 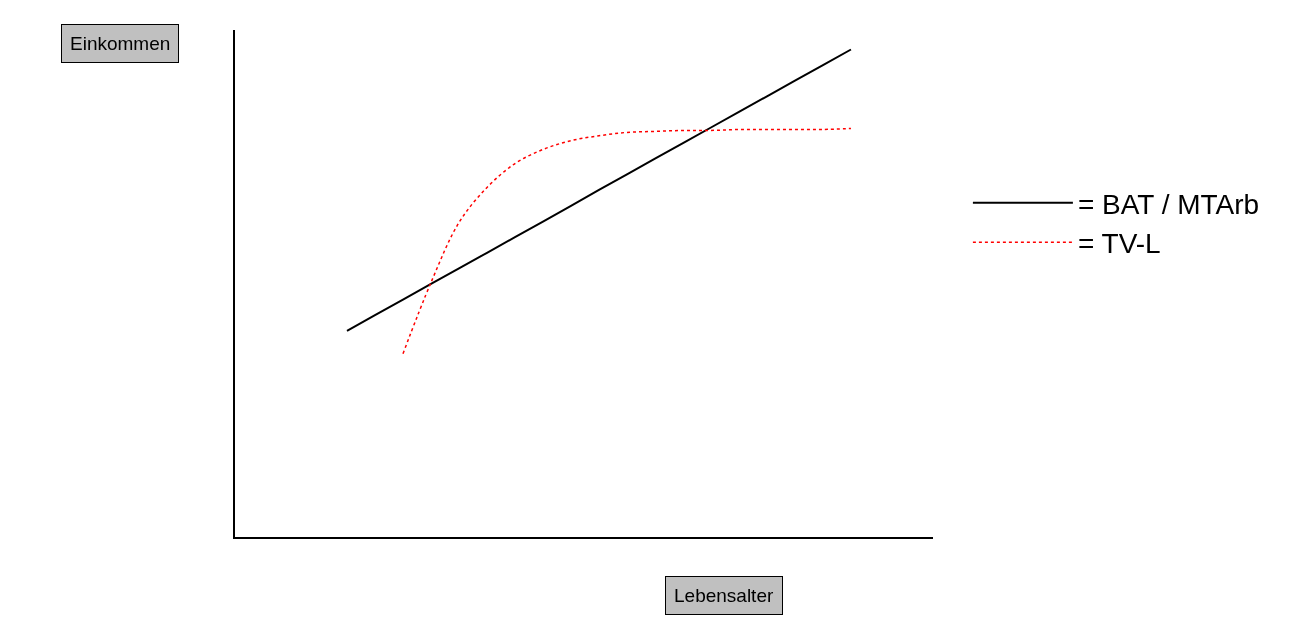 I want to click on legend-label: = TV-L, so click(x=1119, y=244).